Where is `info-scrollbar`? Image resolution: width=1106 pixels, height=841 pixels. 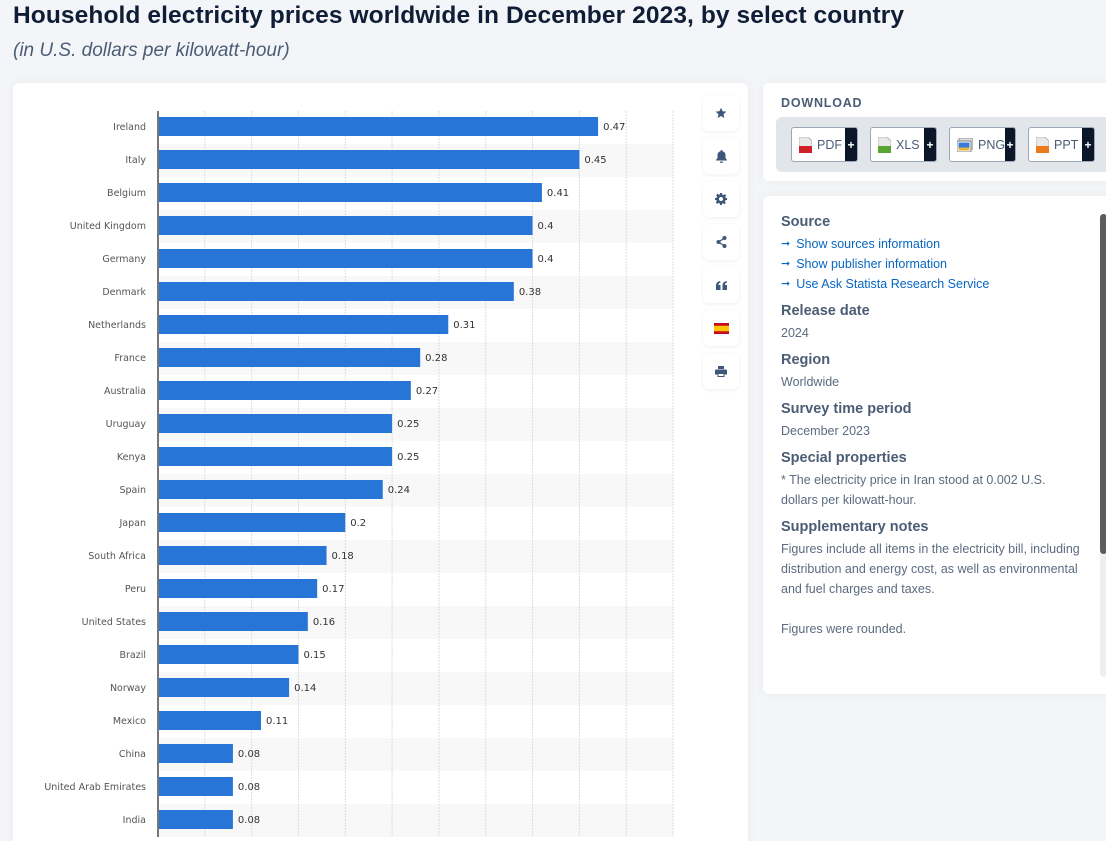 info-scrollbar is located at coordinates (1103, 445).